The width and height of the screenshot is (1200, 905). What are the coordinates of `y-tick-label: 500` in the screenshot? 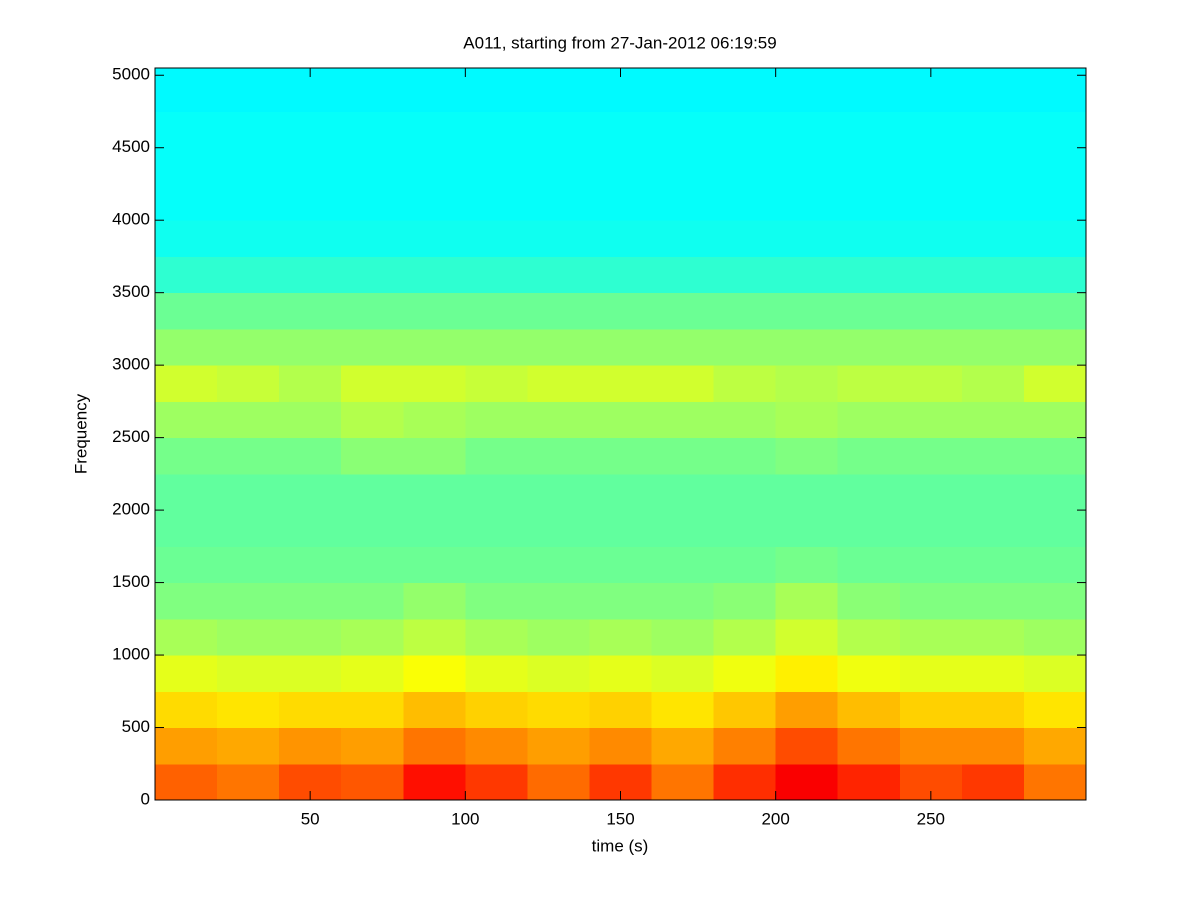 It's located at (136, 726).